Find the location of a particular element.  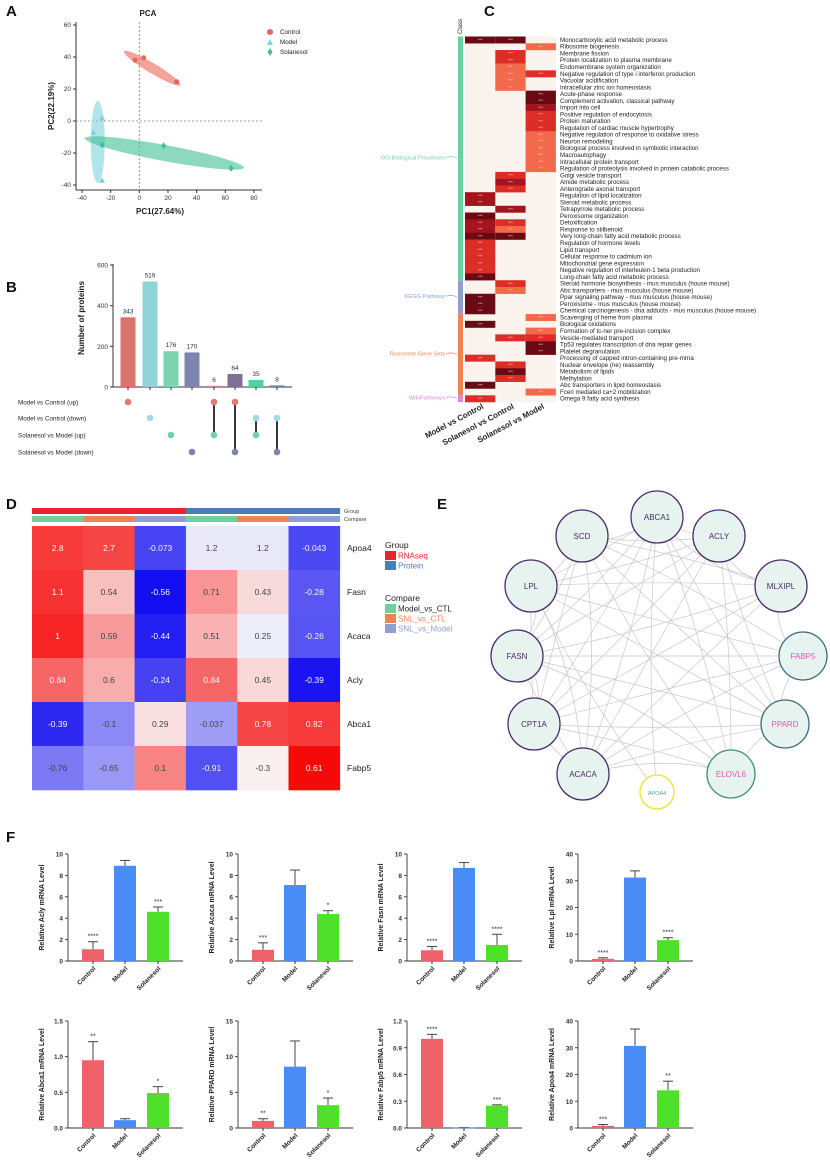

significance-mark: **** is located at coordinates (93, 937).